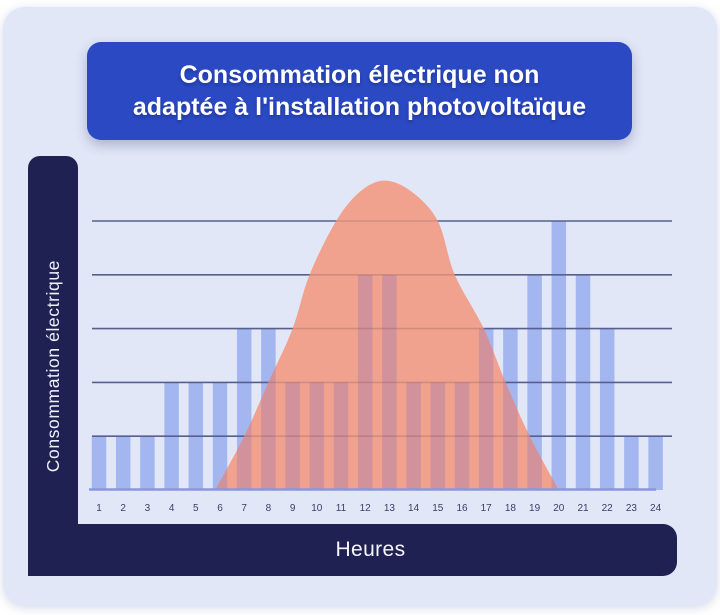 This screenshot has width=720, height=615. Describe the element at coordinates (656, 508) in the screenshot. I see `x-tick-label: 24` at that location.